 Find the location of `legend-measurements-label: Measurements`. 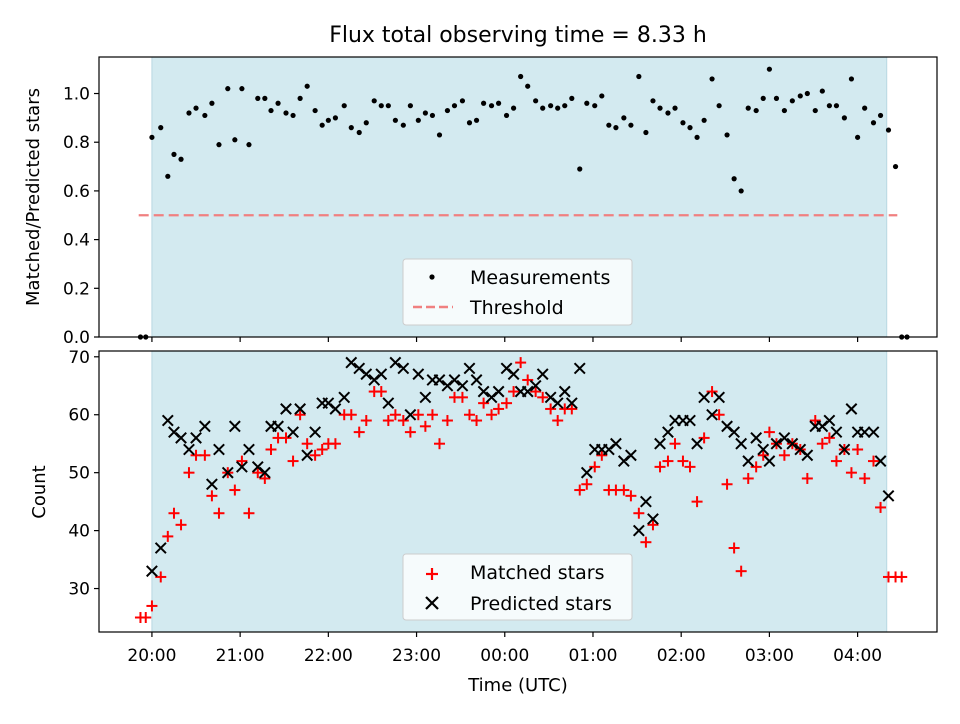

legend-measurements-label: Measurements is located at coordinates (540, 278).